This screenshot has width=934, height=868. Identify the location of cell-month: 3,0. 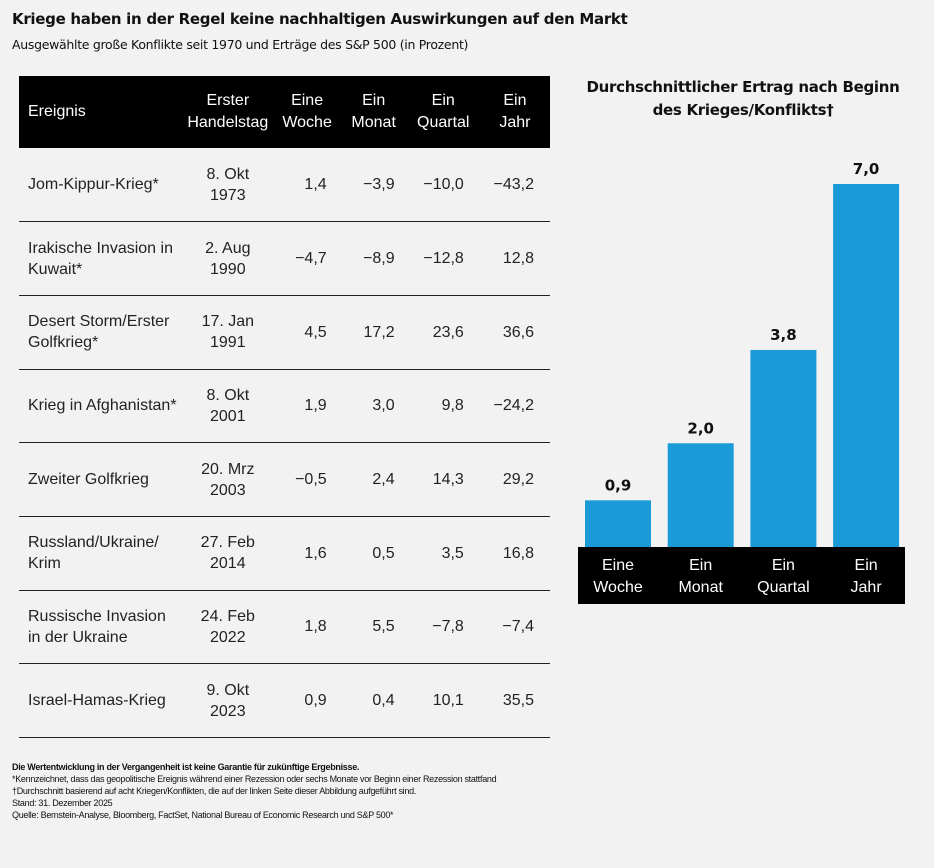
(383, 406).